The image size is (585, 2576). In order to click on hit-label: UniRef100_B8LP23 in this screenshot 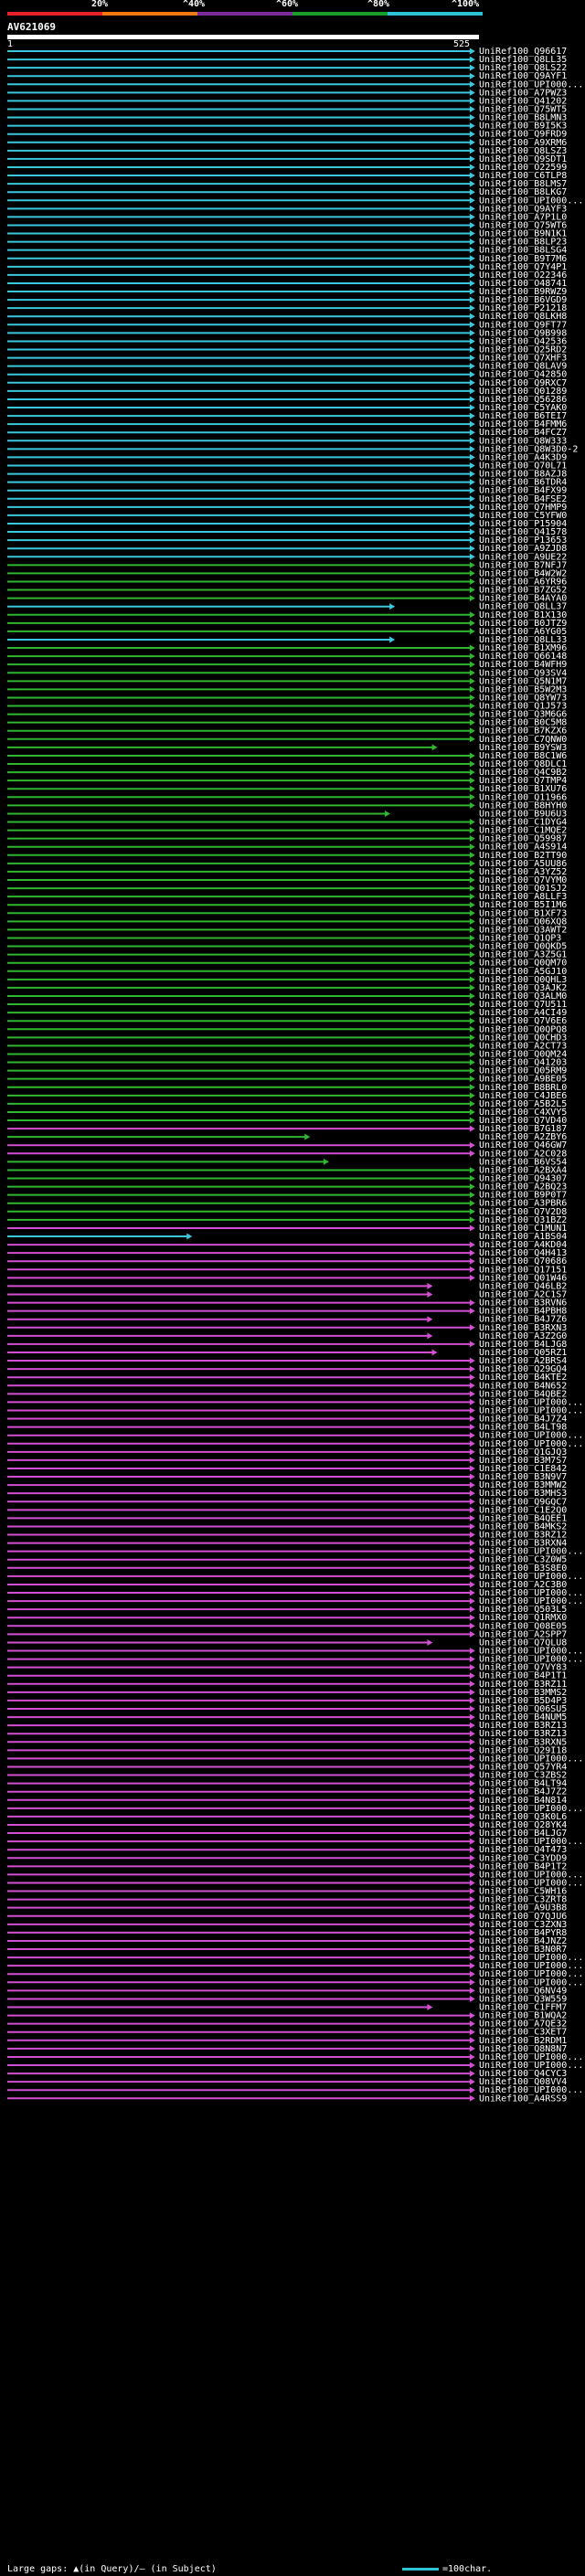, I will do `click(523, 243)`.